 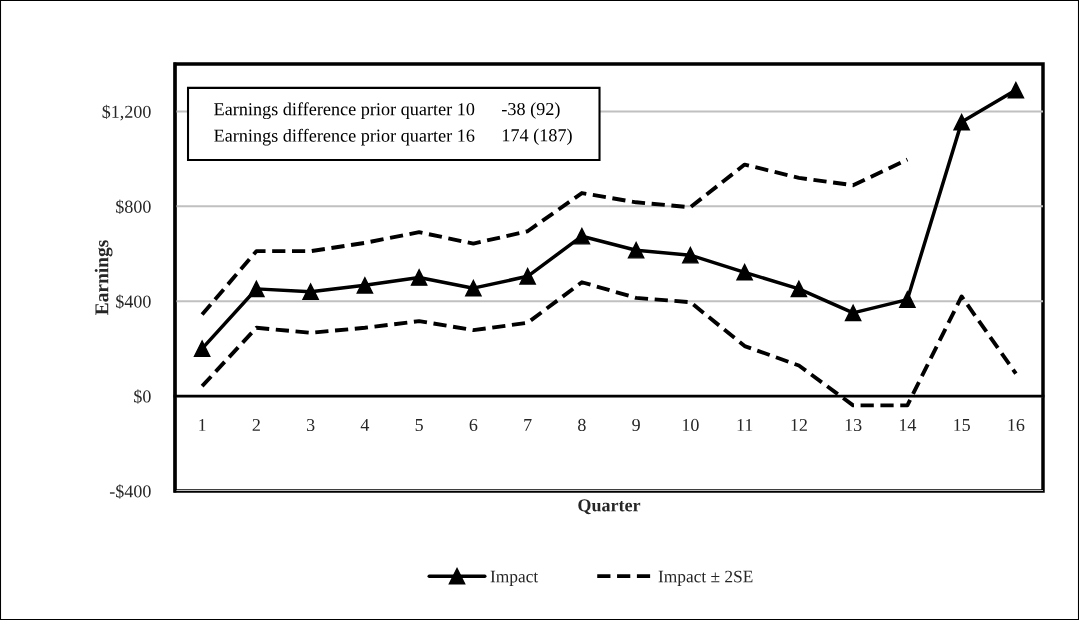 What do you see at coordinates (705, 578) in the screenshot?
I see `legend-label: Impact ± 2SE` at bounding box center [705, 578].